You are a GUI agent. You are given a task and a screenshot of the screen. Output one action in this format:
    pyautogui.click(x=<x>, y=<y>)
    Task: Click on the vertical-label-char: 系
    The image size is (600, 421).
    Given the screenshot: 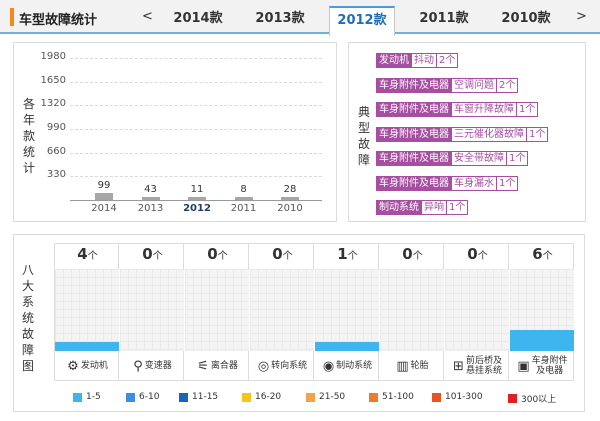 What is the action you would take?
    pyautogui.click(x=27, y=302)
    